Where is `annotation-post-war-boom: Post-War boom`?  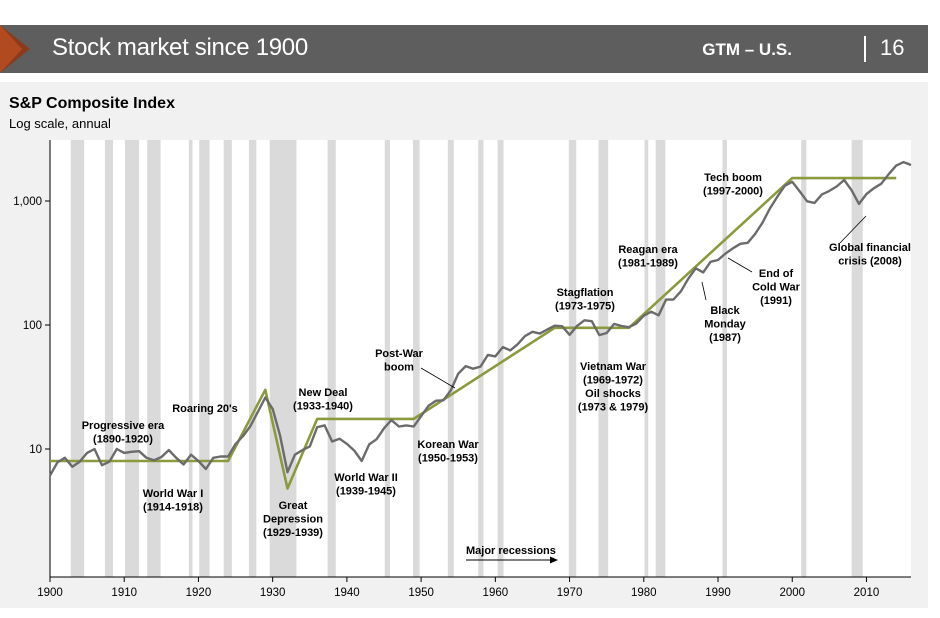
annotation-post-war-boom: Post-War boom is located at coordinates (399, 361).